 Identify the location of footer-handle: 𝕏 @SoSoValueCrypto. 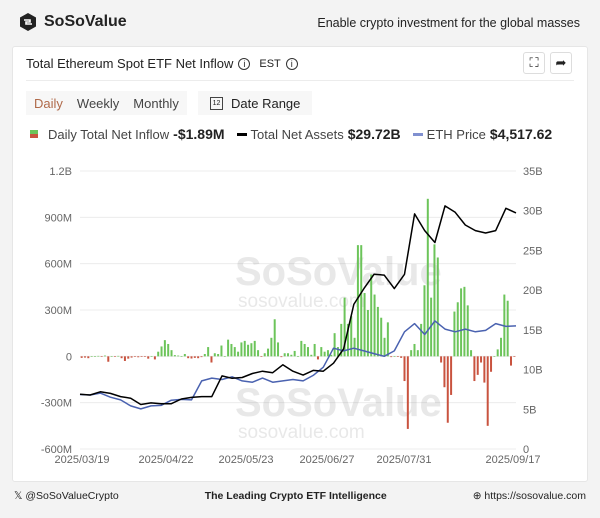
(66, 496).